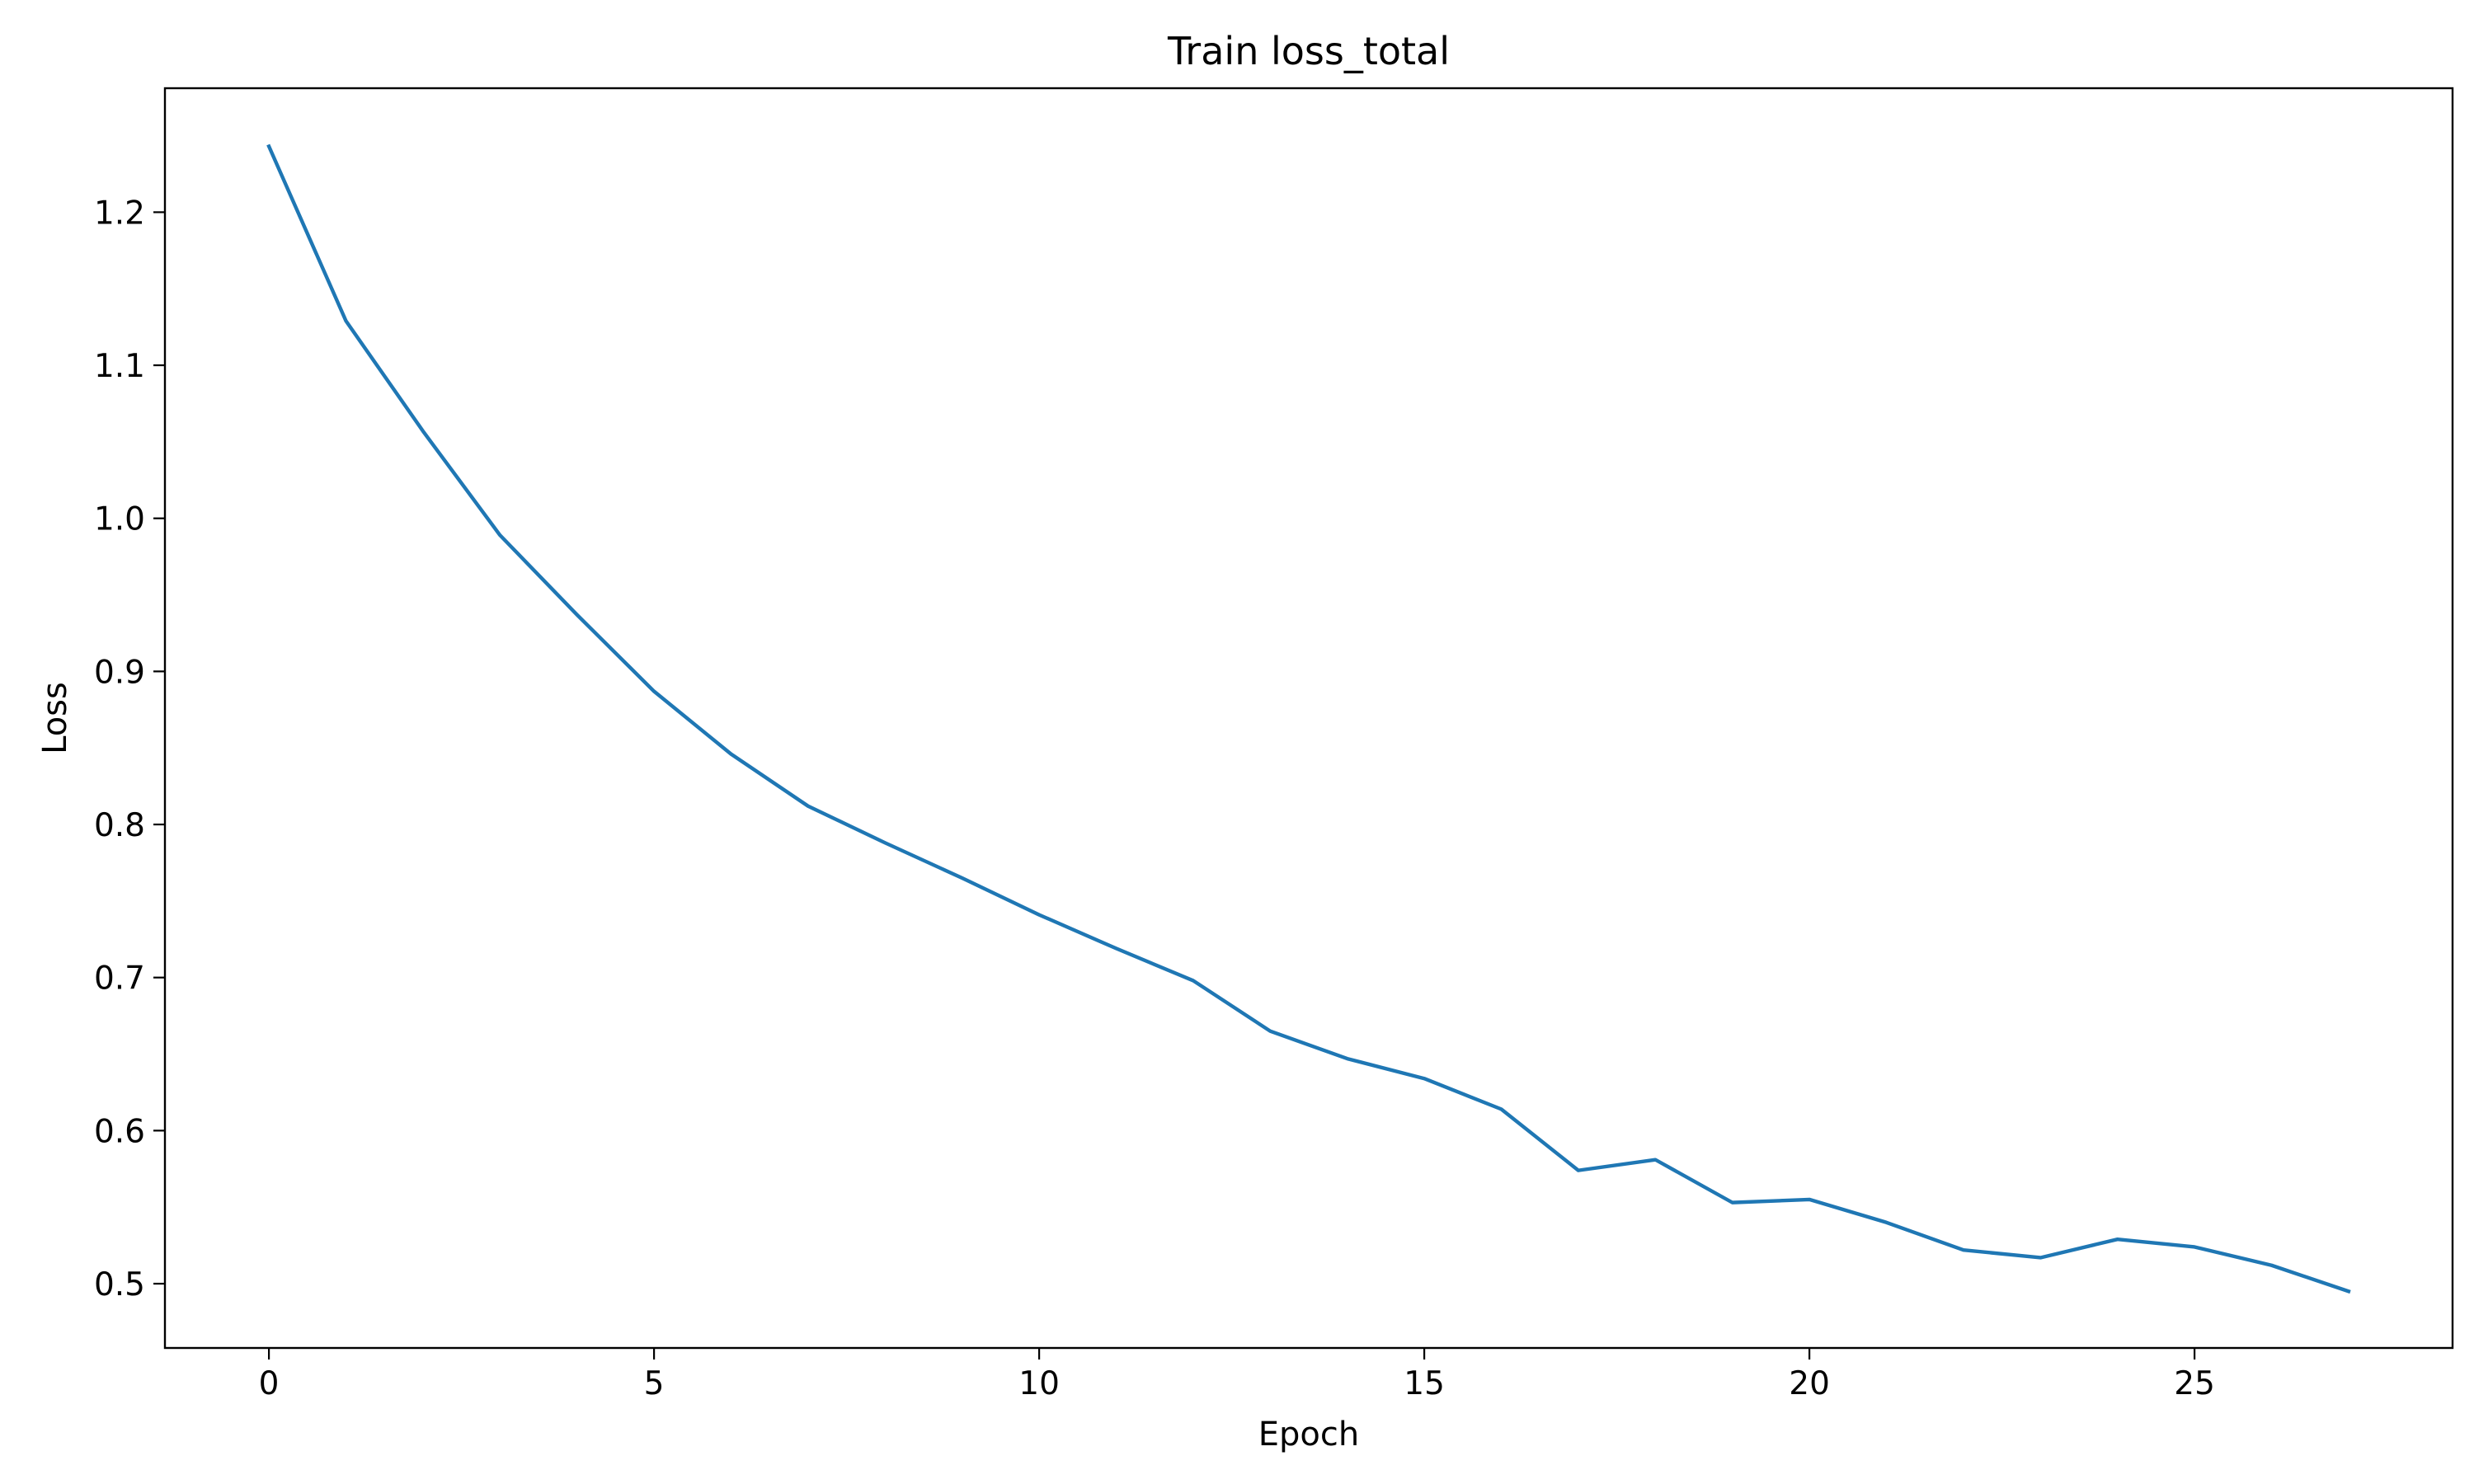 The width and height of the screenshot is (2474, 1484). Describe the element at coordinates (55, 718) in the screenshot. I see `y-axis-label: Loss` at that location.